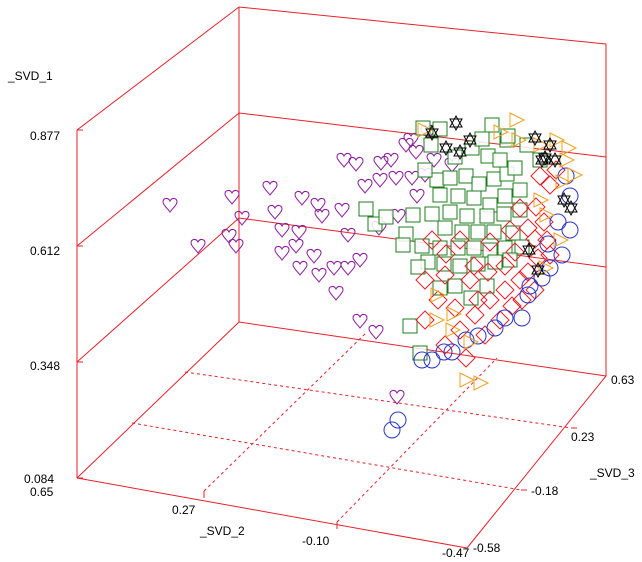 The height and width of the screenshot is (562, 642). Describe the element at coordinates (456, 553) in the screenshot. I see `svd2-tick-label: -0.47` at that location.